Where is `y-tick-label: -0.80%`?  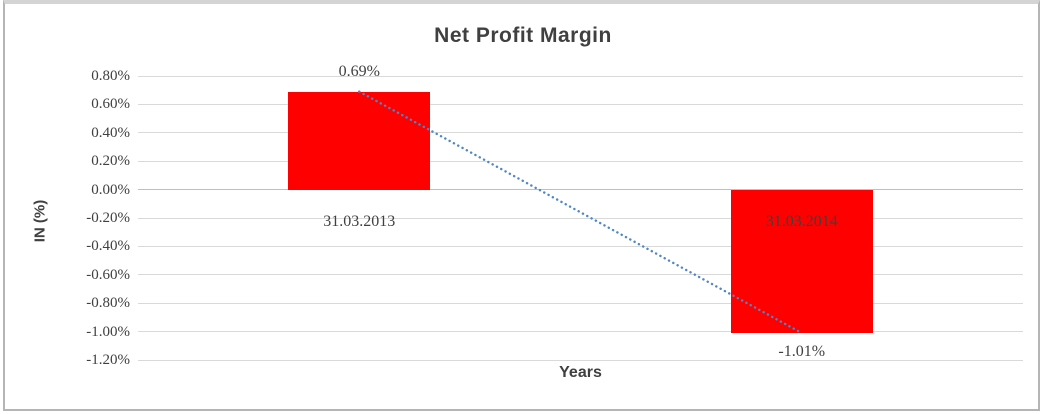 y-tick-label: -0.80% is located at coordinates (108, 303).